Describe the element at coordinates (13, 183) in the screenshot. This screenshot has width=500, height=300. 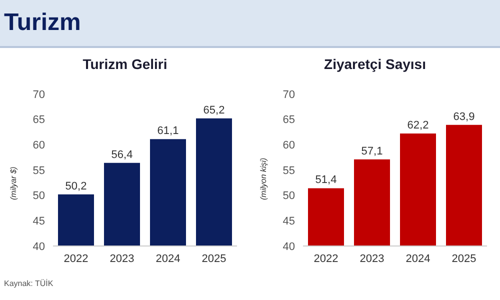
I see `y-axis-title: (milyar $)` at that location.